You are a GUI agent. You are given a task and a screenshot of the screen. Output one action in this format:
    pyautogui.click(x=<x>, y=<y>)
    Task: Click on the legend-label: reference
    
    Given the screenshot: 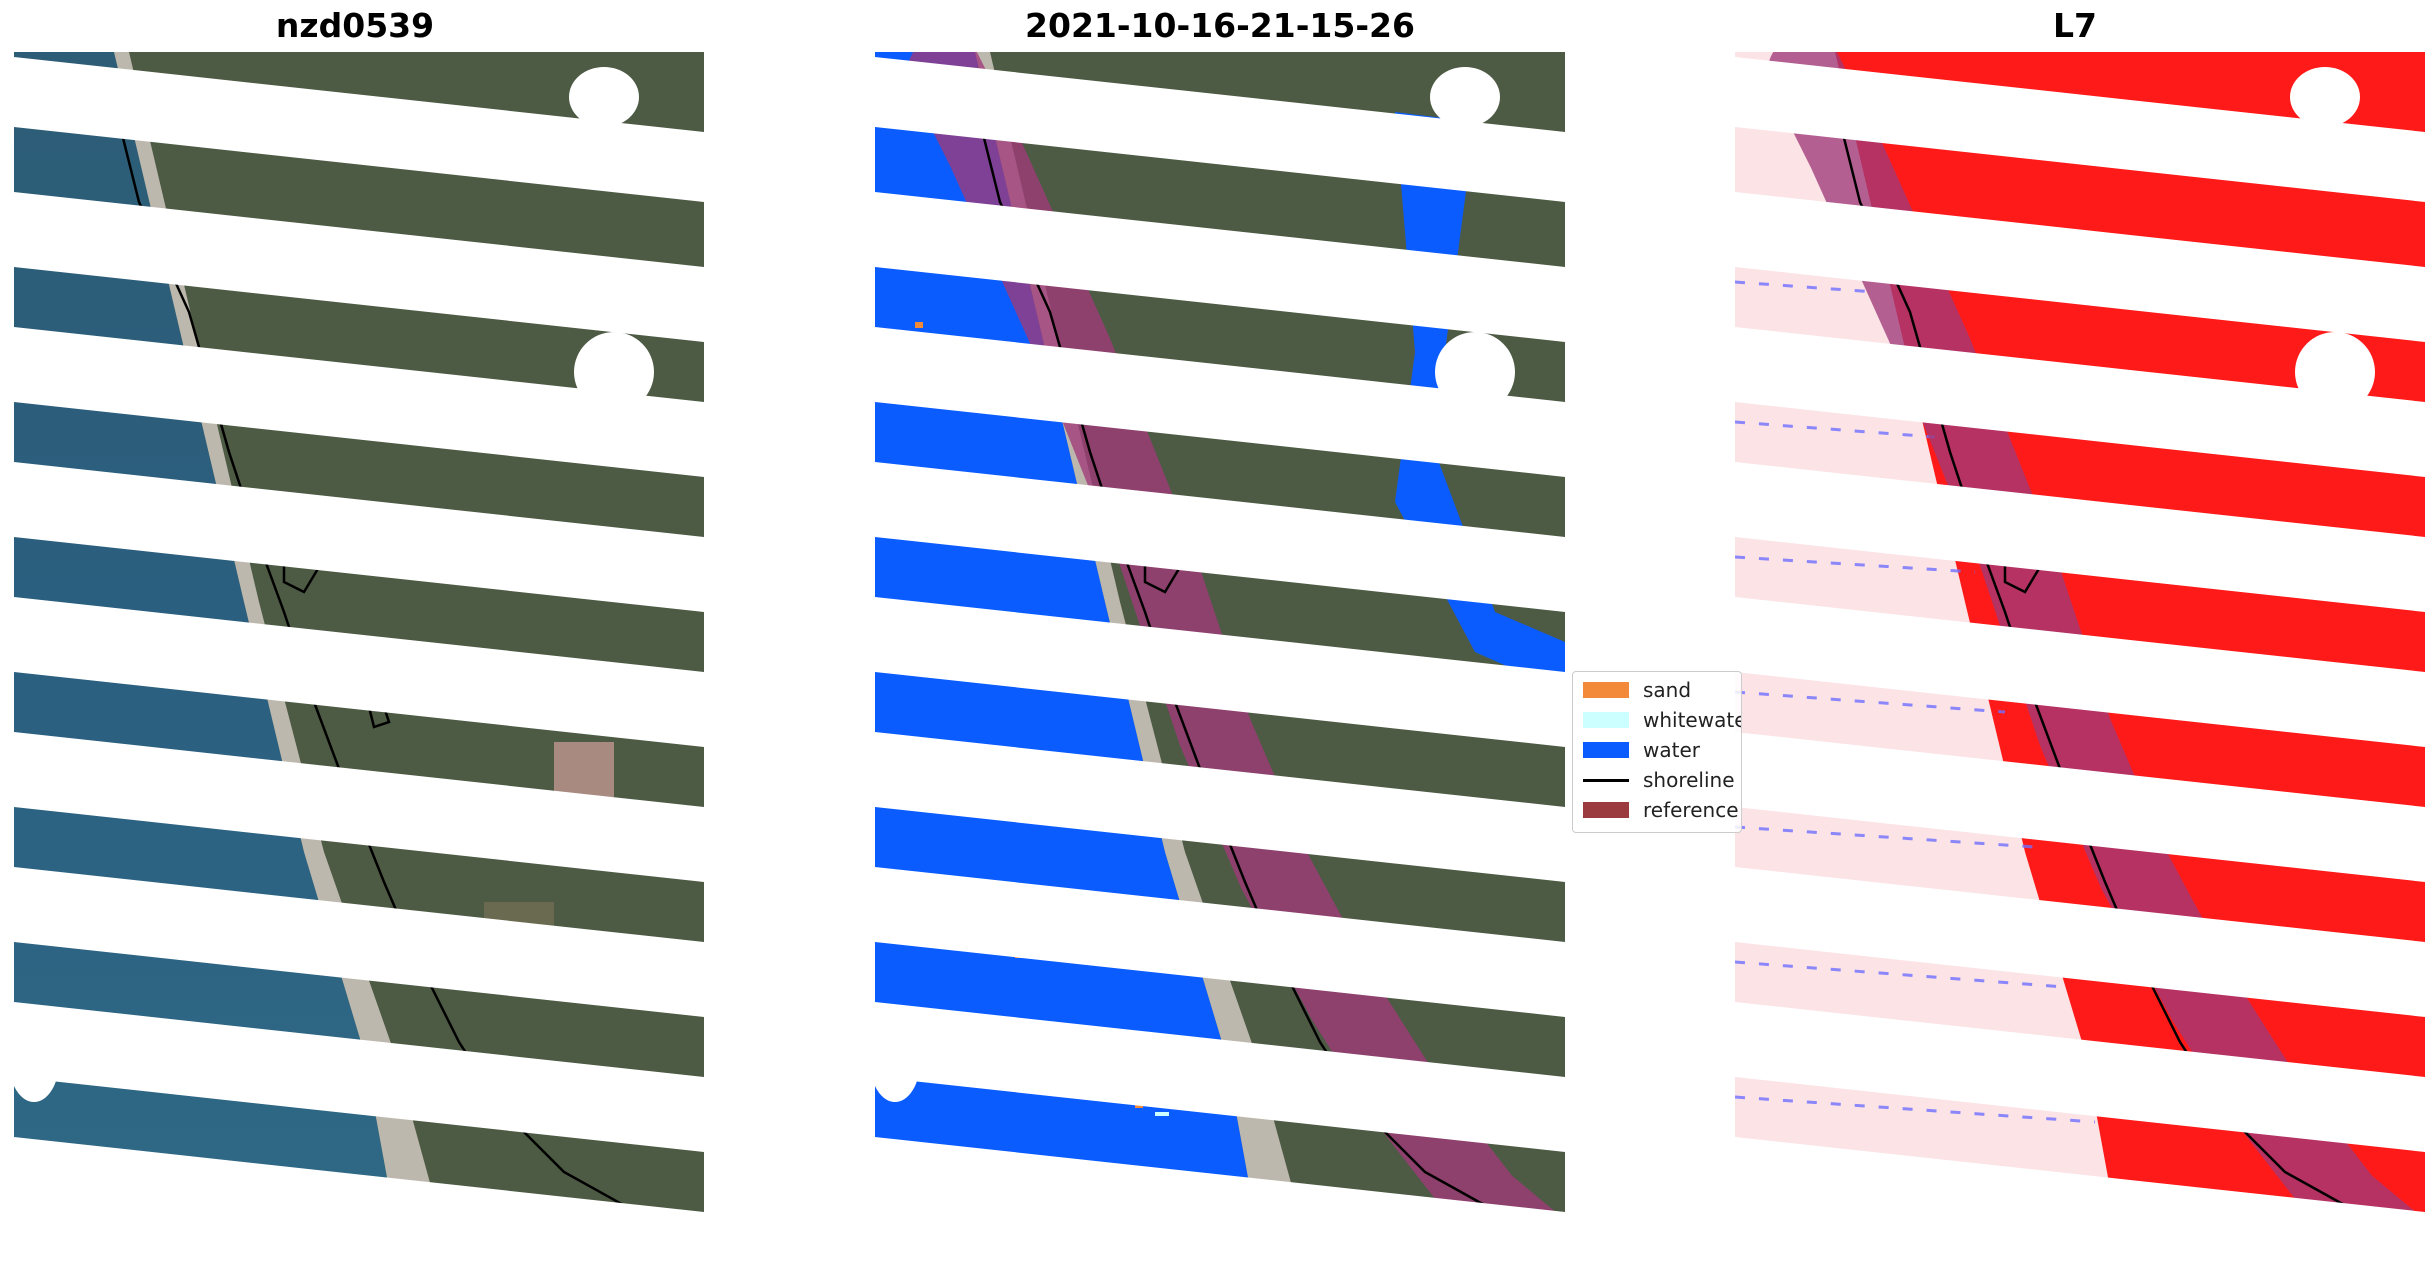 What is the action you would take?
    pyautogui.click(x=1691, y=810)
    